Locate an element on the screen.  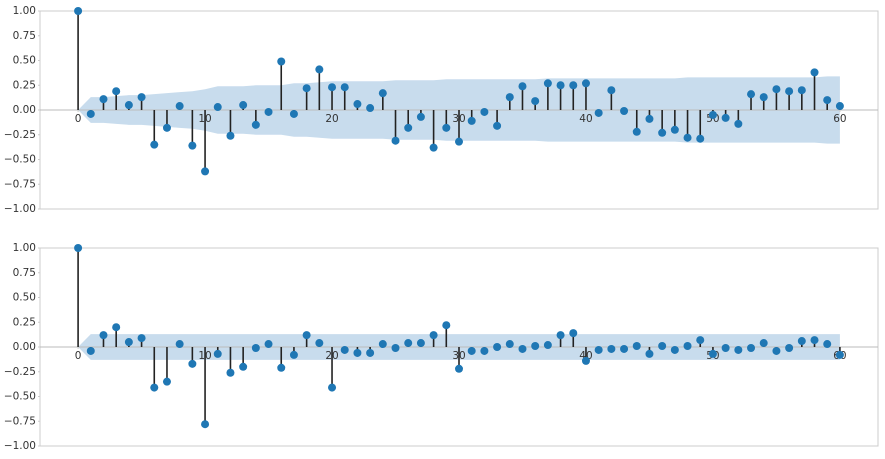
x-tick-label: 20 is located at coordinates (331, 119).